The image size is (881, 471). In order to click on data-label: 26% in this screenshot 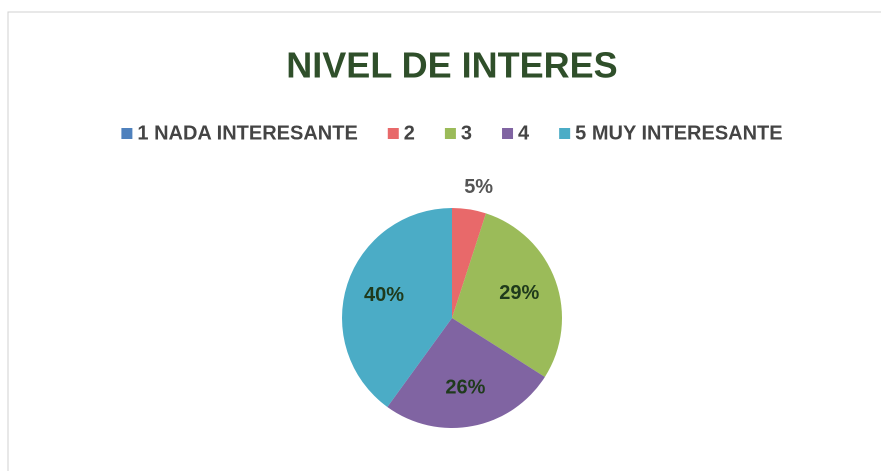, I will do `click(465, 388)`.